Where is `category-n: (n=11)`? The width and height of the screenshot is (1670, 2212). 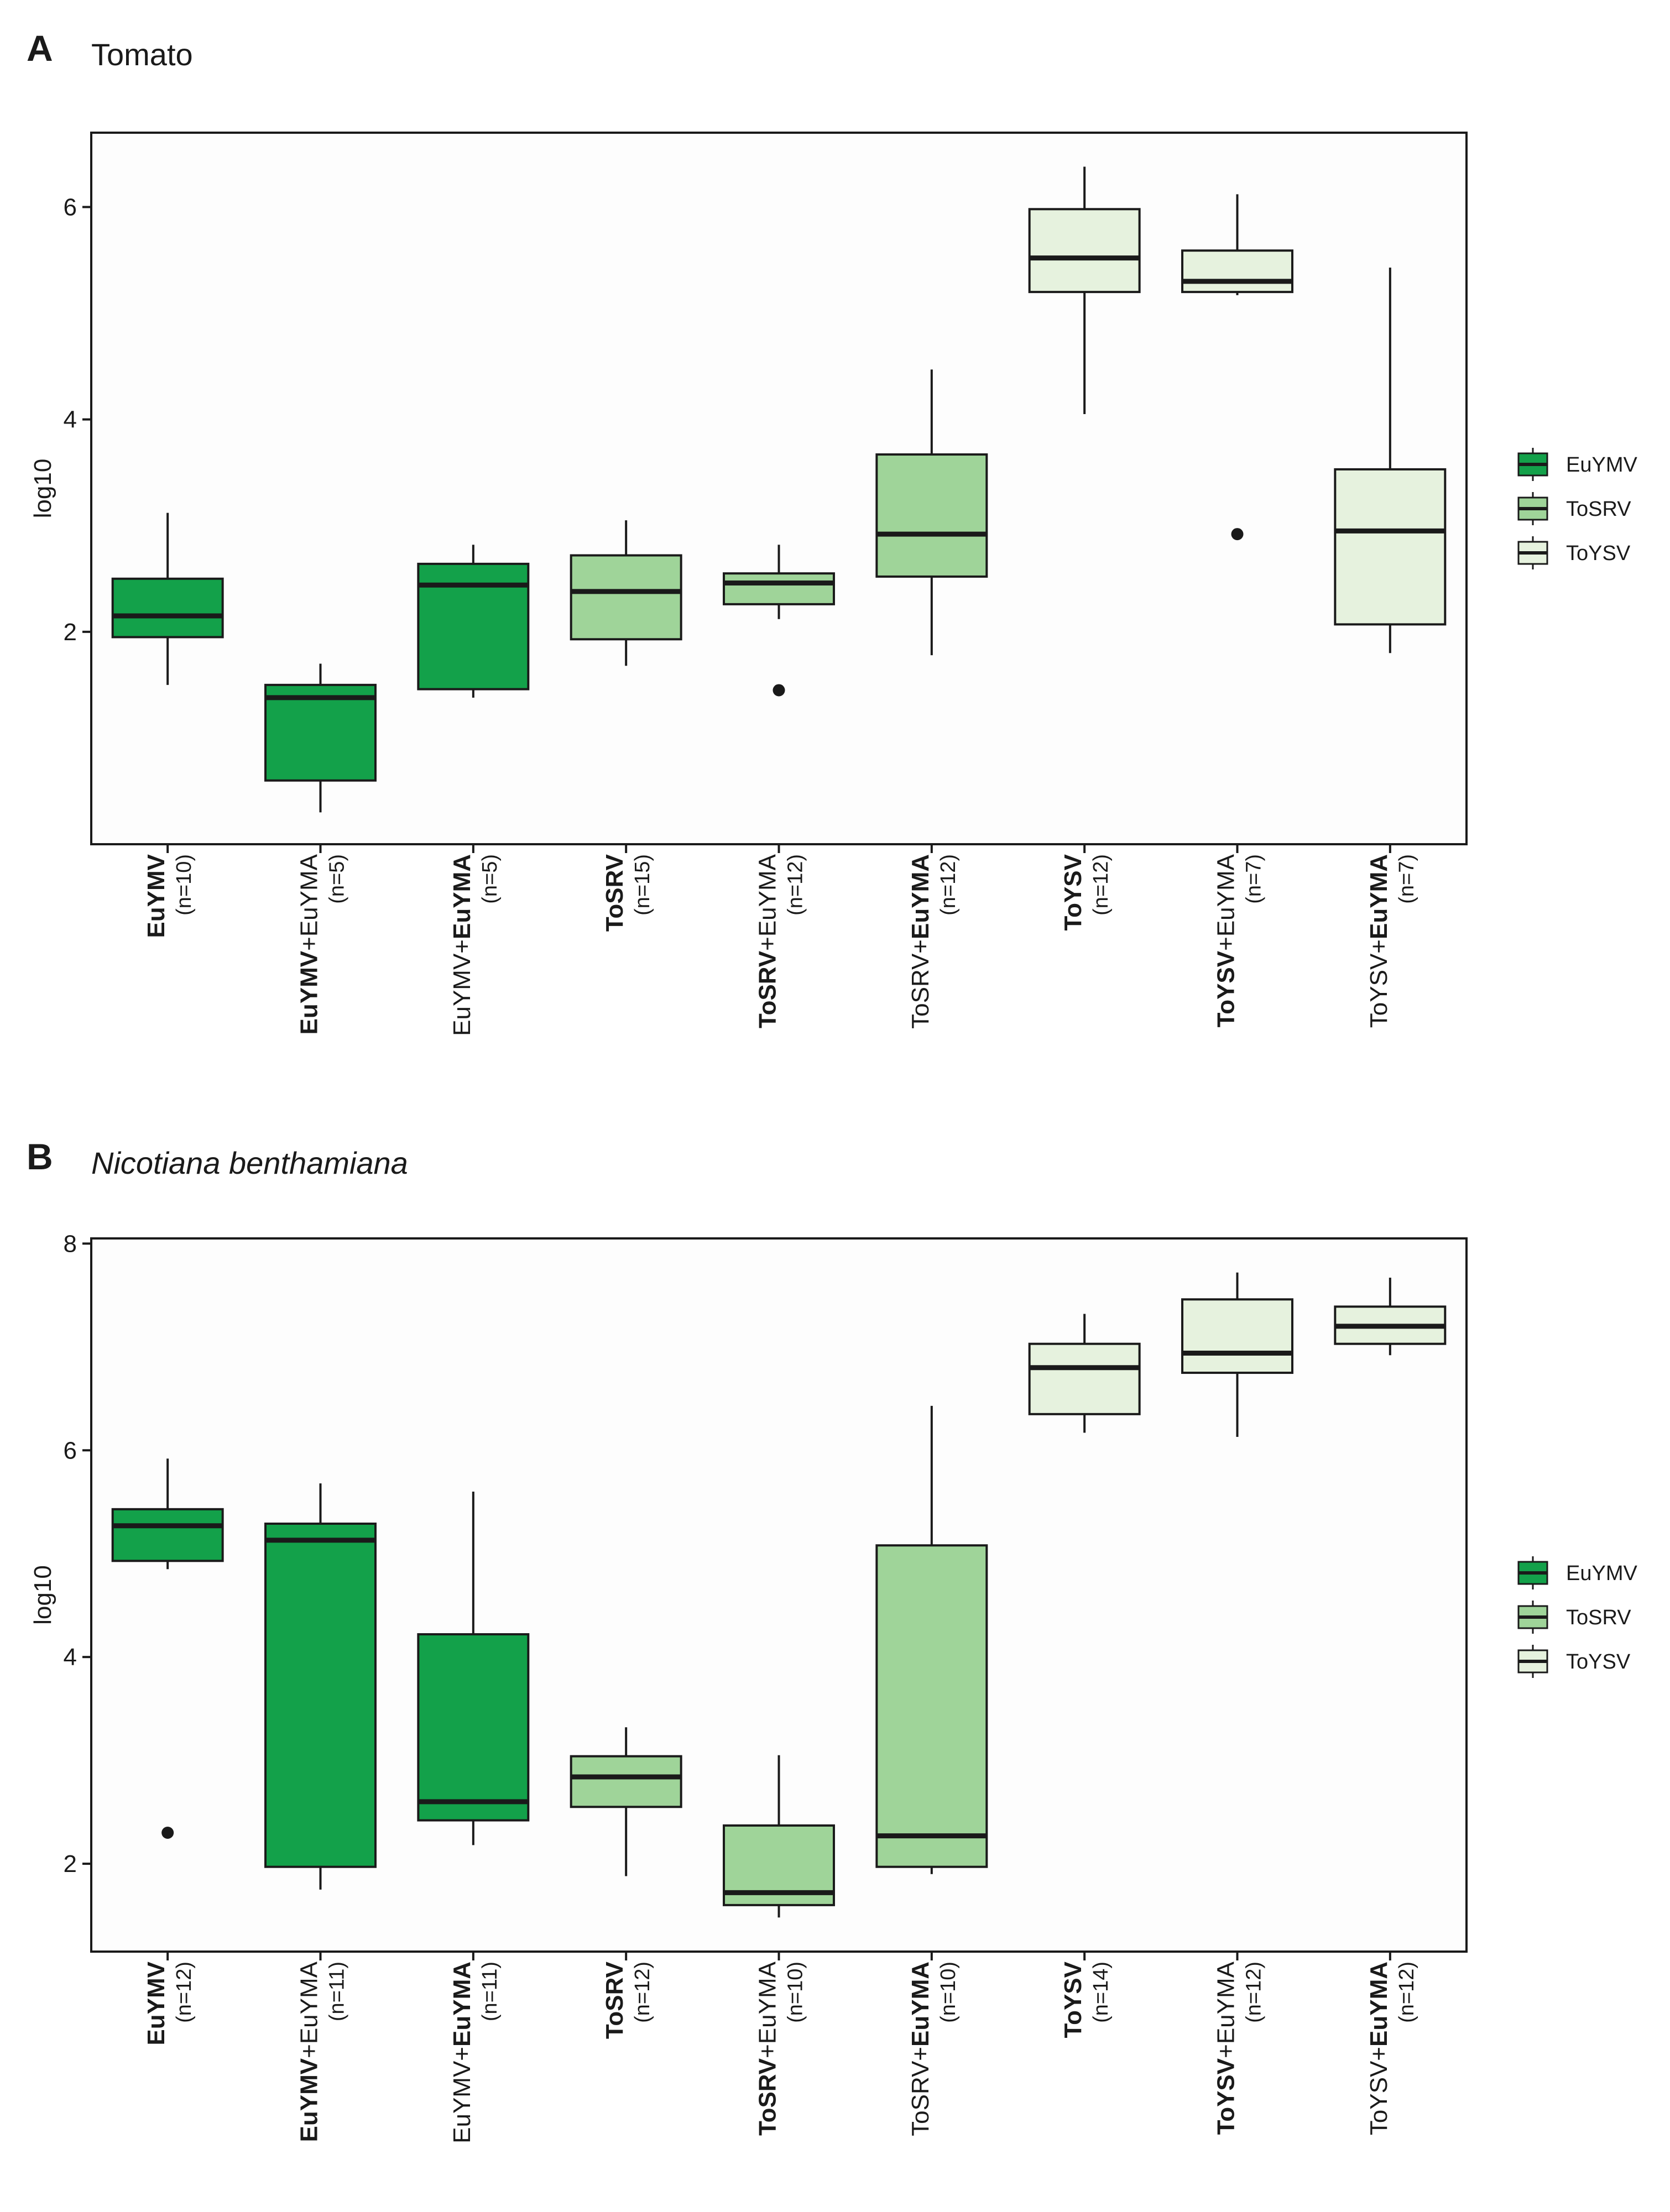
category-n: (n=11) is located at coordinates (490, 1991).